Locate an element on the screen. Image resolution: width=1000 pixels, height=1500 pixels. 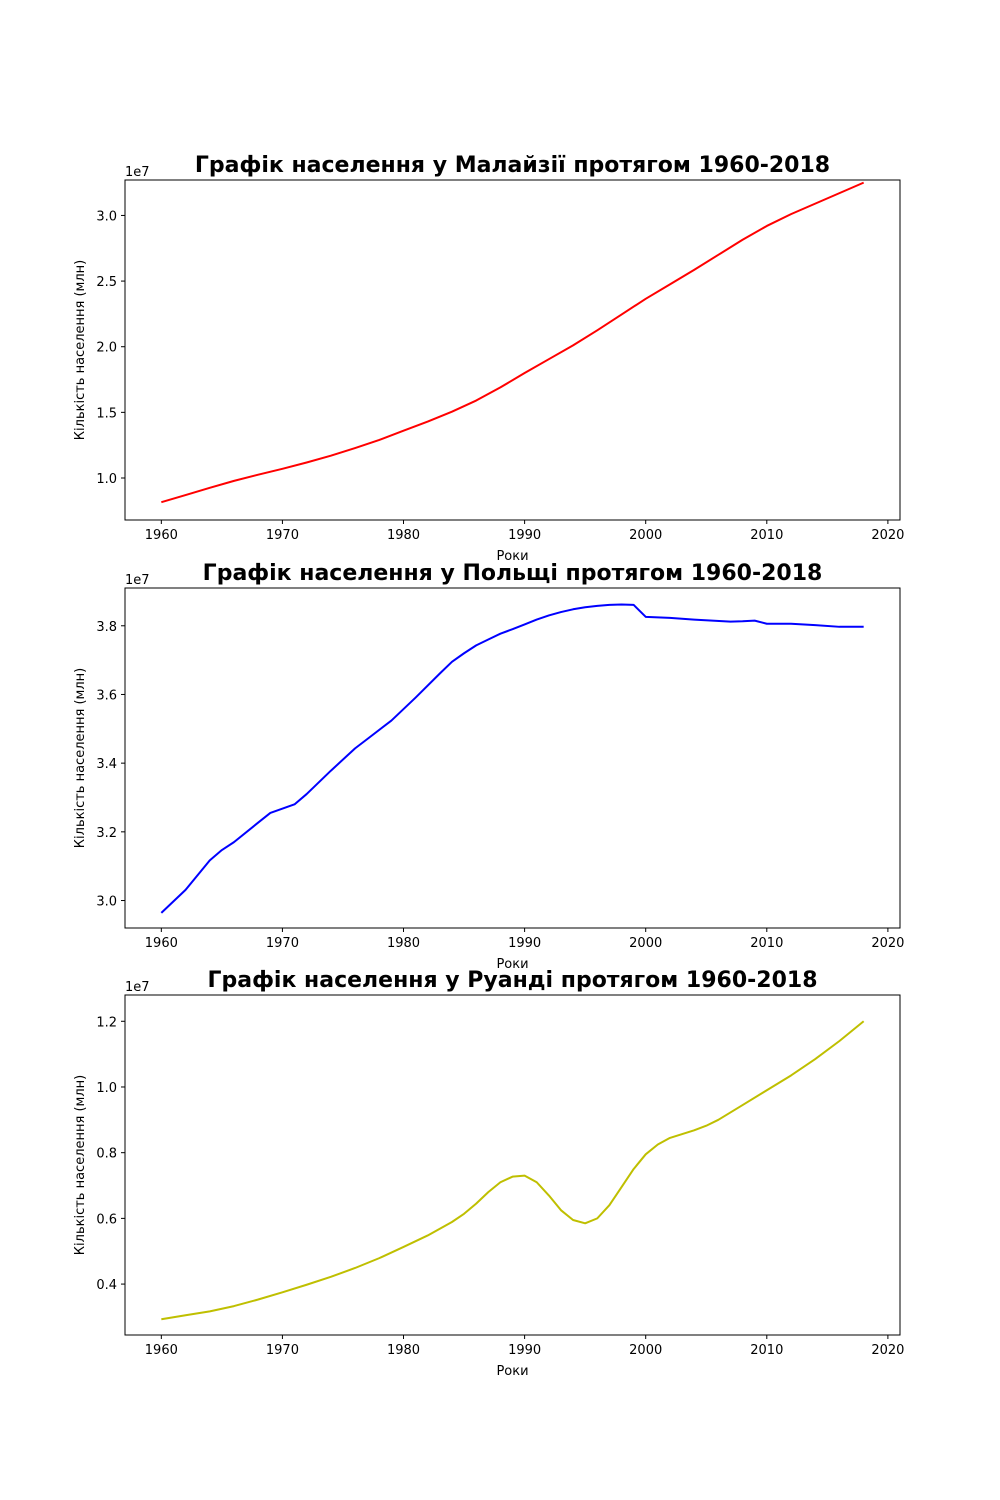
y-tick-label: 3.8 is located at coordinates (106, 627).